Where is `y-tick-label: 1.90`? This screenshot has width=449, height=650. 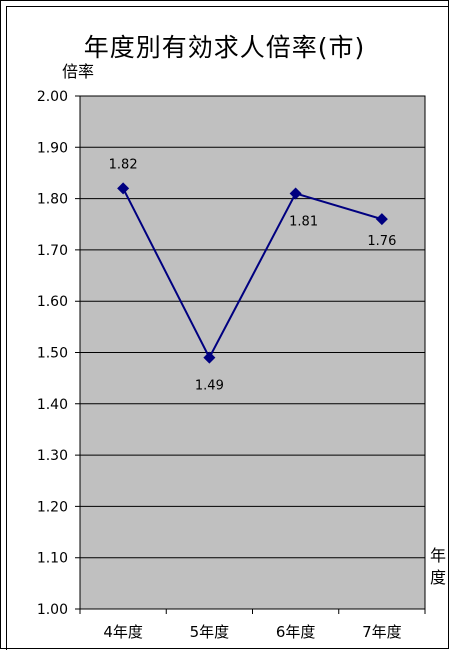
y-tick-label: 1.90 is located at coordinates (52, 148).